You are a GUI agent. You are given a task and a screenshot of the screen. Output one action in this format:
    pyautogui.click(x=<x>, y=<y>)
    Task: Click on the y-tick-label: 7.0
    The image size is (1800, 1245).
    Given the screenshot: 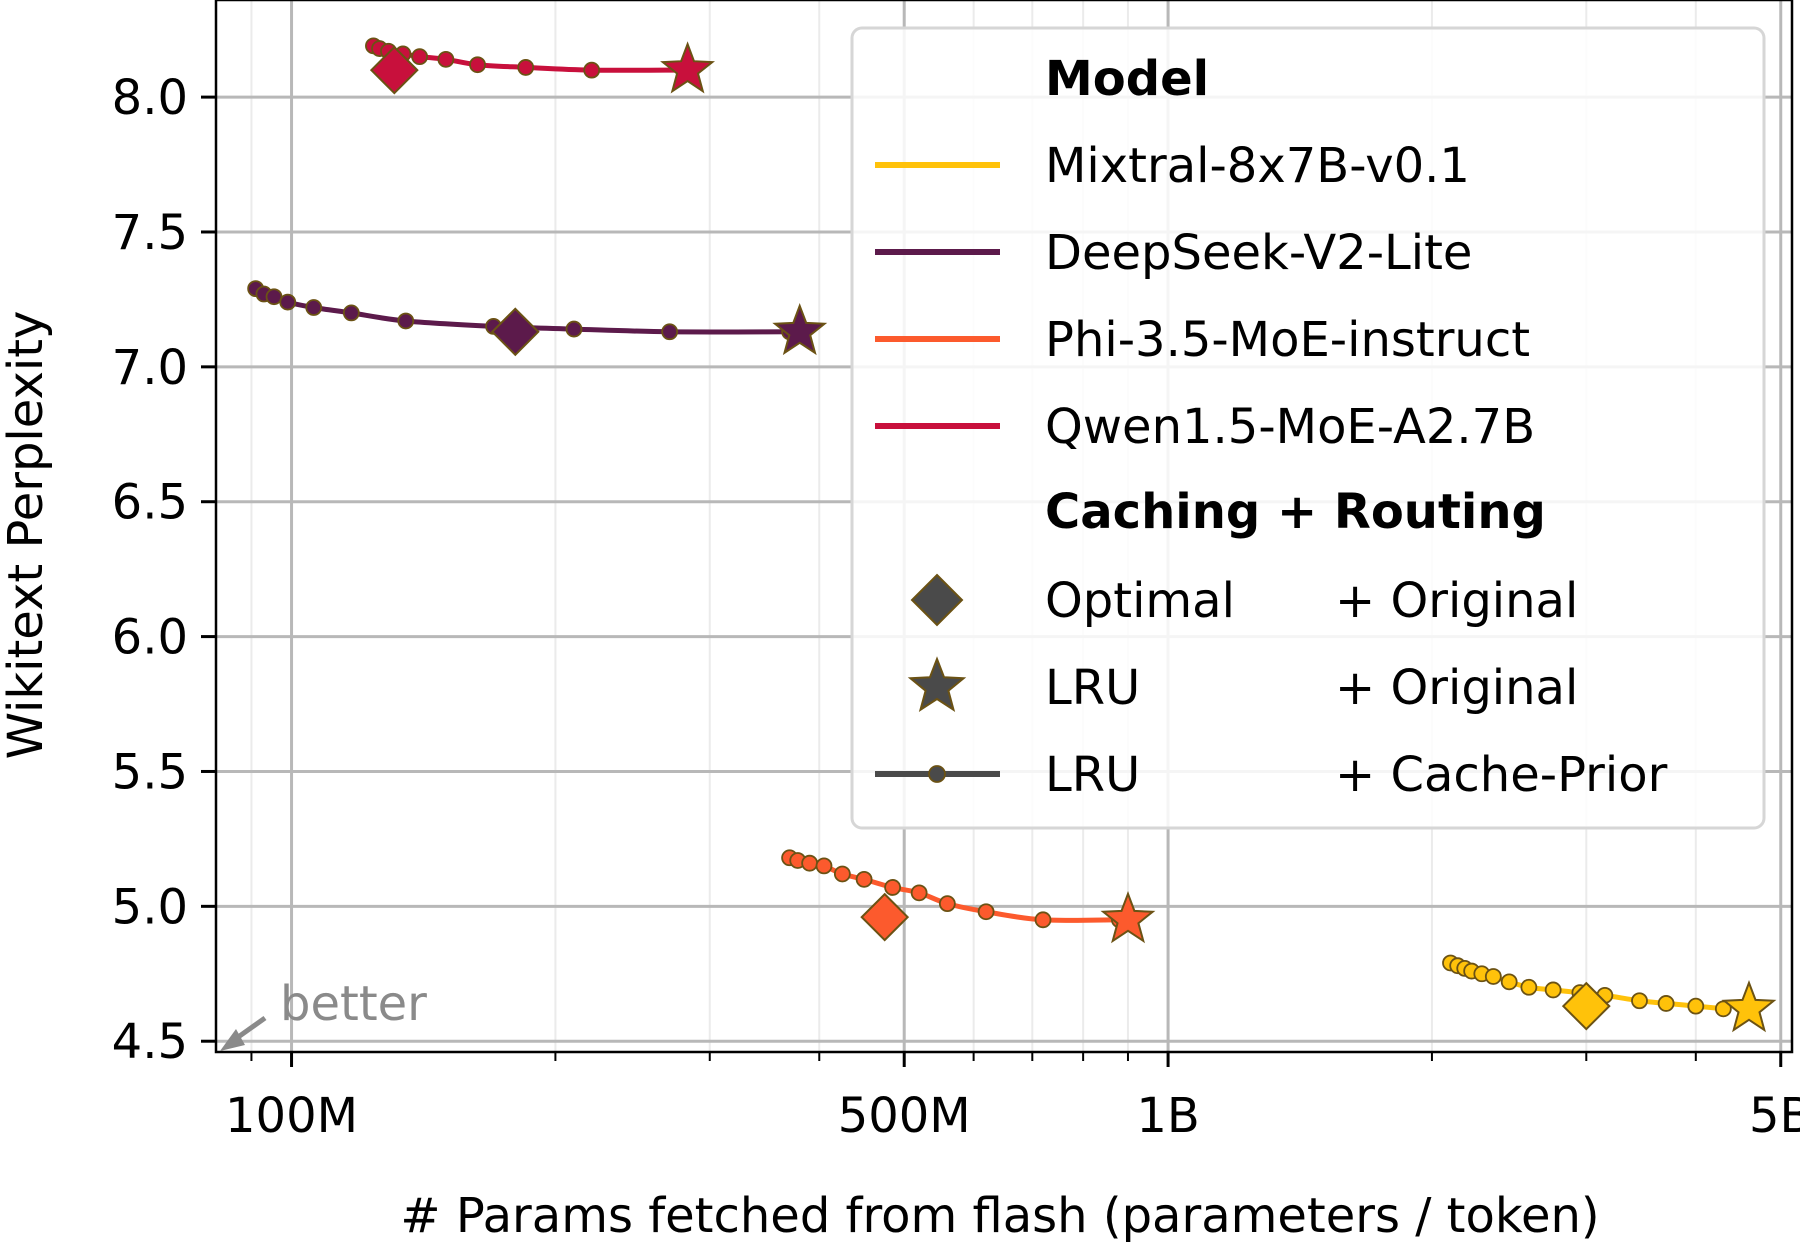 What is the action you would take?
    pyautogui.click(x=150, y=368)
    